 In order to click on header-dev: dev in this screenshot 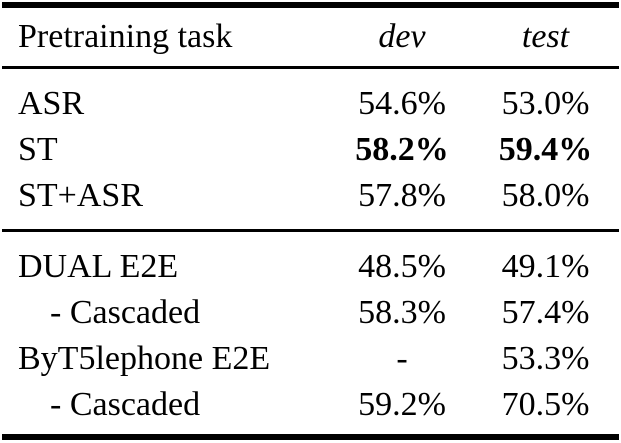, I will do `click(402, 36)`.